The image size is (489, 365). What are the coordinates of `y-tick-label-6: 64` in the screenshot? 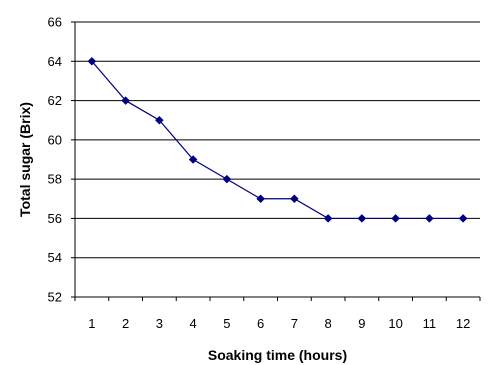 It's located at (55, 61).